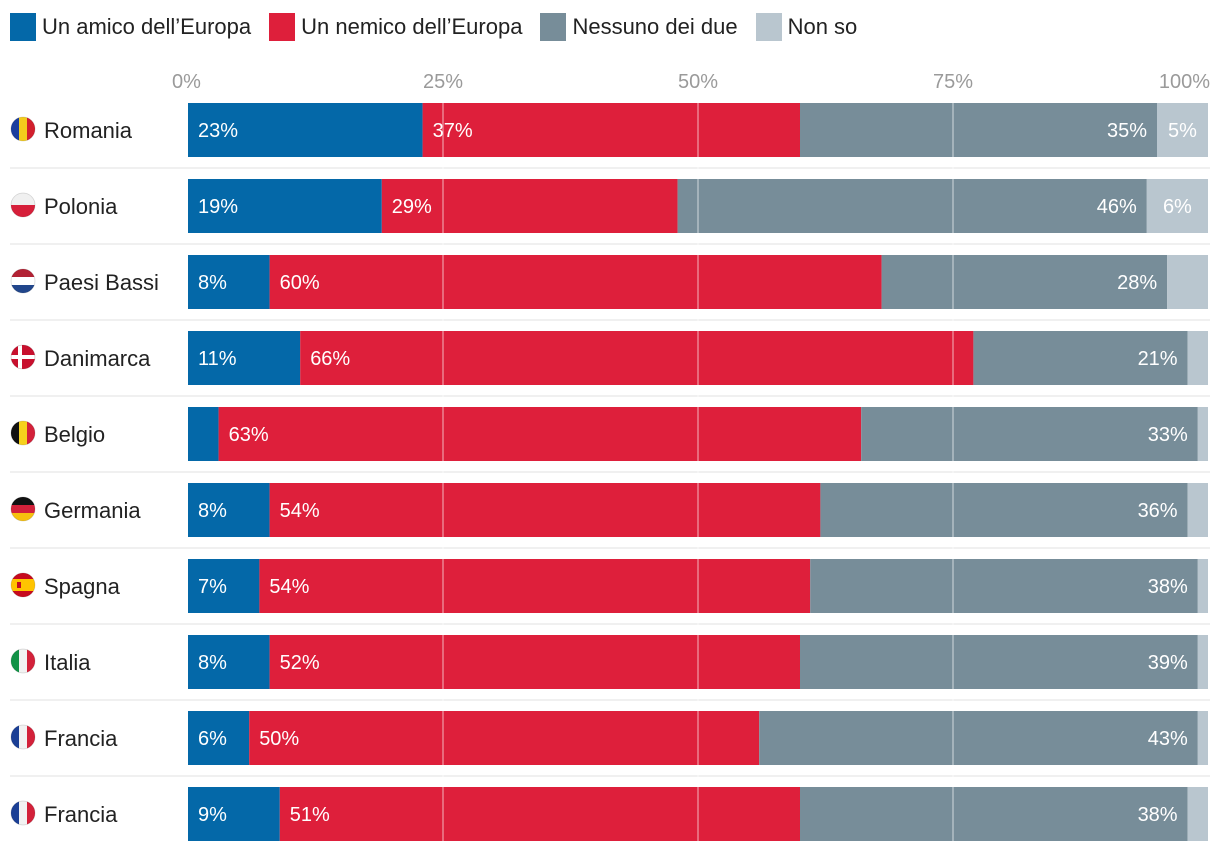 The height and width of the screenshot is (854, 1220). What do you see at coordinates (249, 435) in the screenshot?
I see `data-label: 63%` at bounding box center [249, 435].